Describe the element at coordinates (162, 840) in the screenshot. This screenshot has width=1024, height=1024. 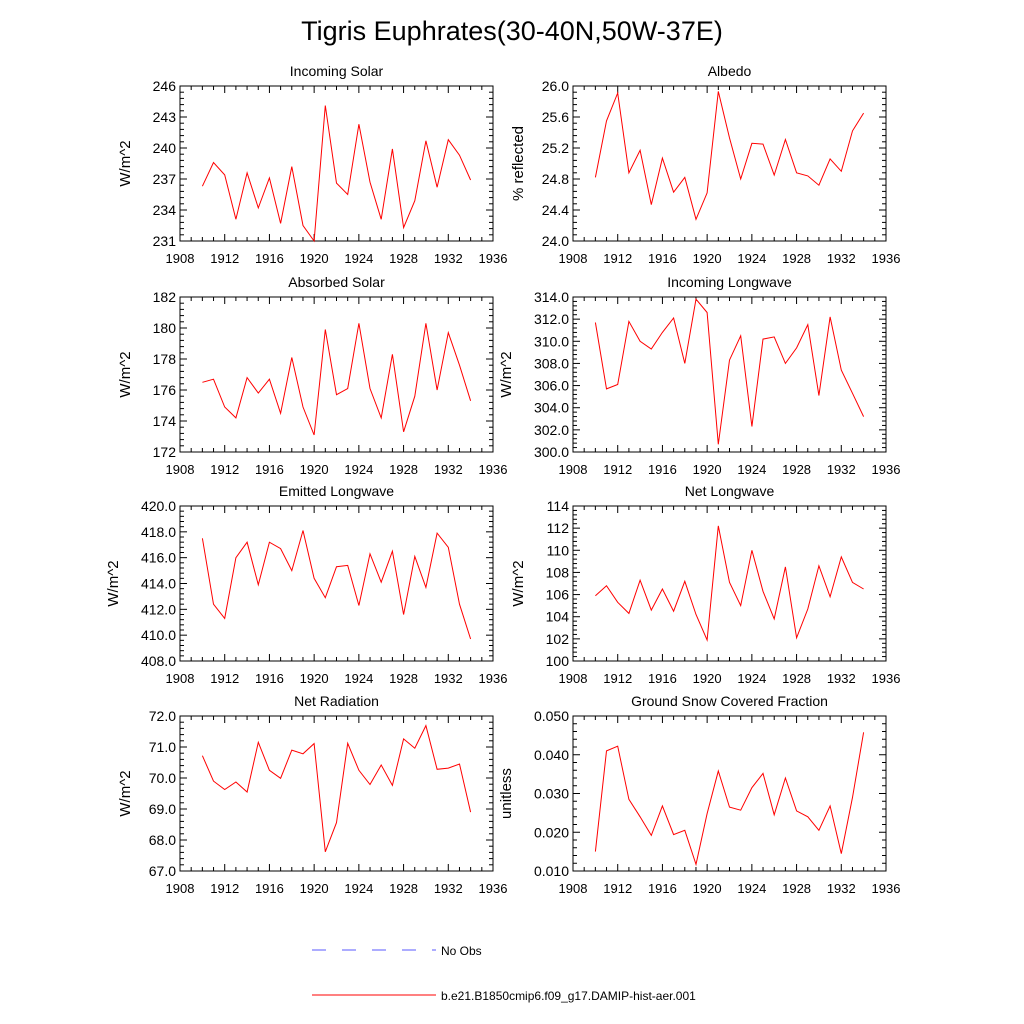
I see `y-tick-label: 68.0` at that location.